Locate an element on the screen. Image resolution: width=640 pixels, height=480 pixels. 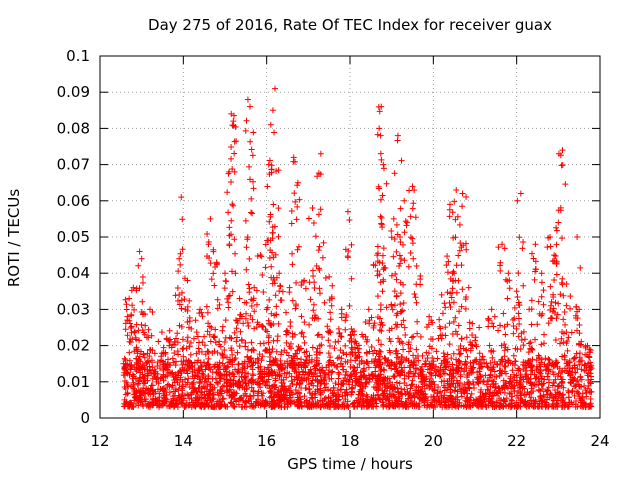
y-tick-label: 0.07 is located at coordinates (73, 165).